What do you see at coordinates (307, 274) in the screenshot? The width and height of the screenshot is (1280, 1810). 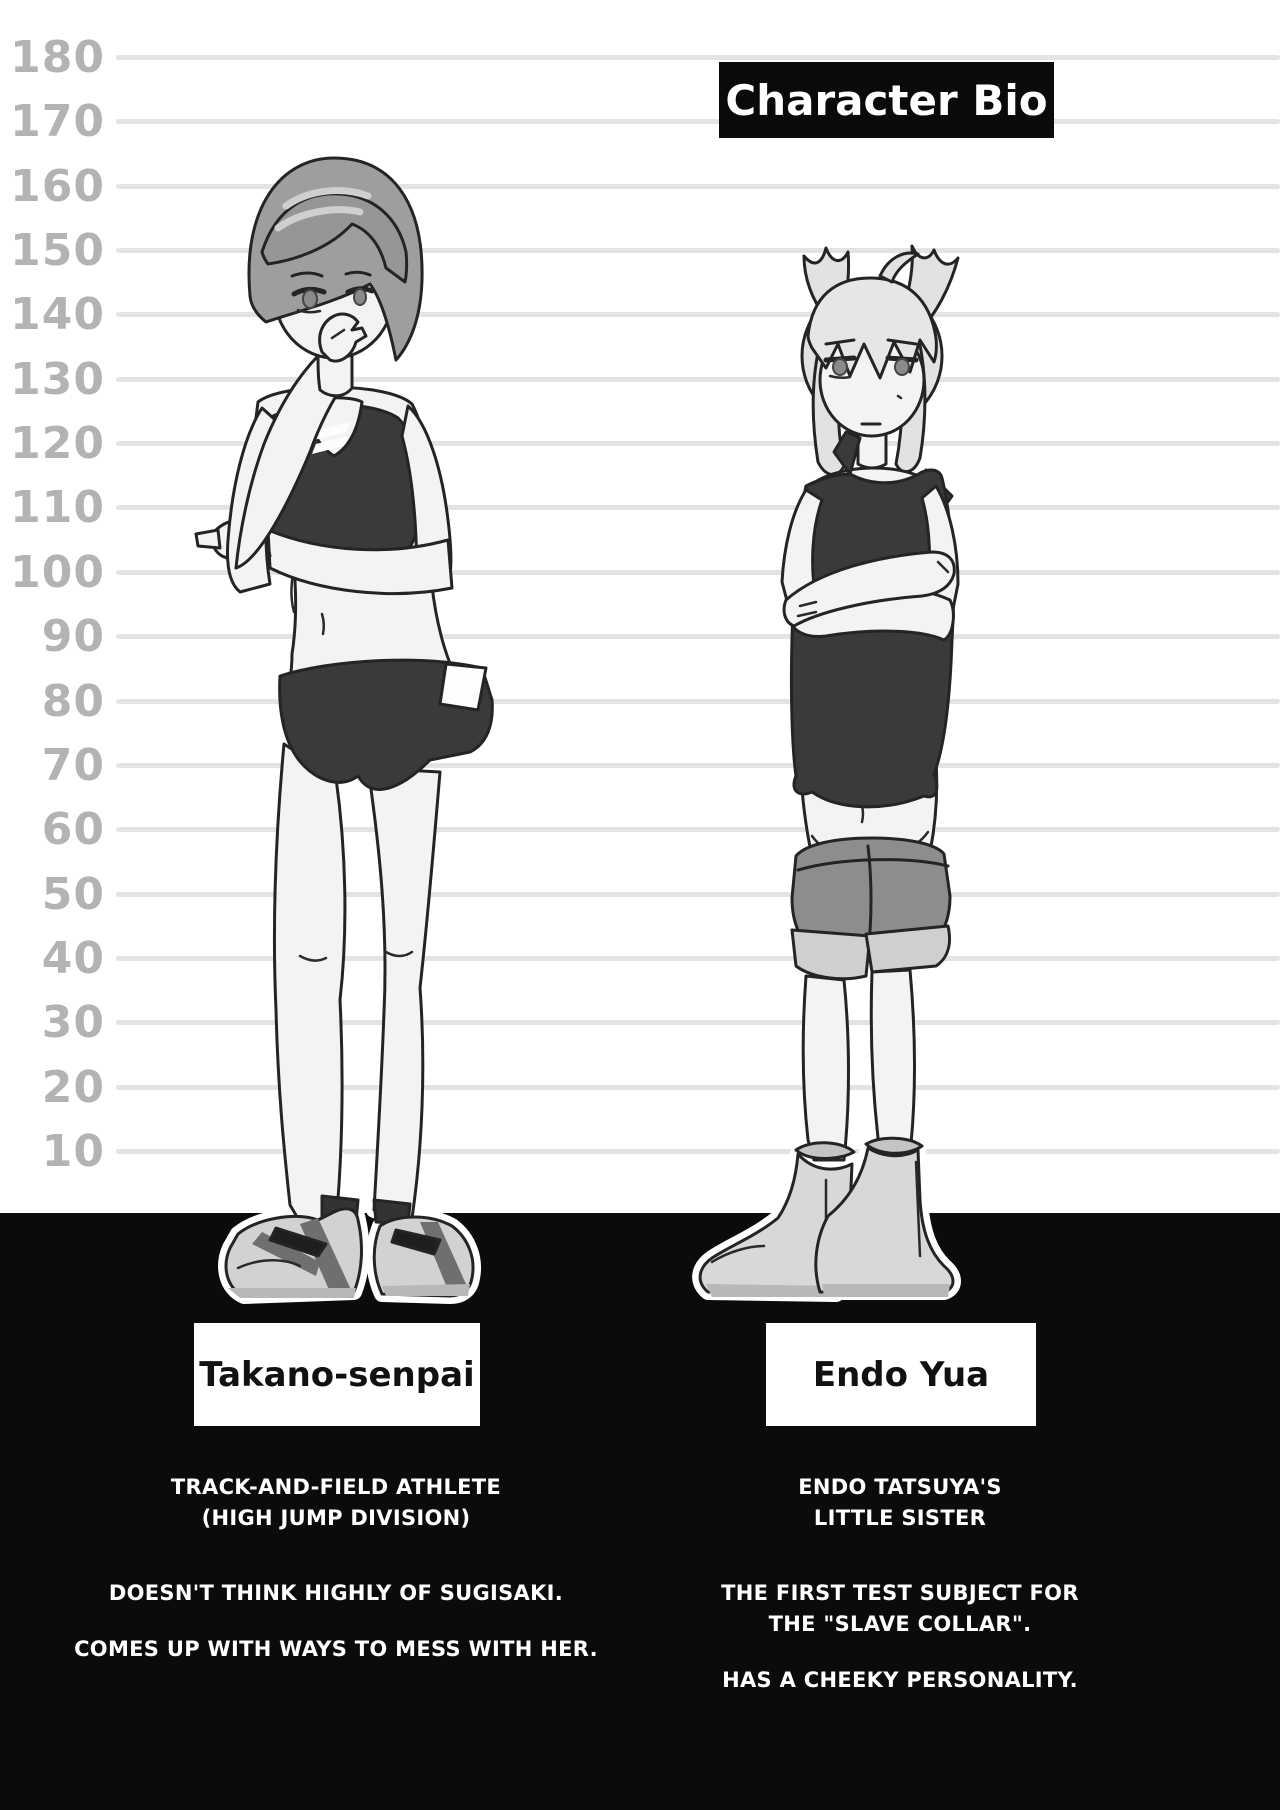 I see `takano-eyebrow-left` at bounding box center [307, 274].